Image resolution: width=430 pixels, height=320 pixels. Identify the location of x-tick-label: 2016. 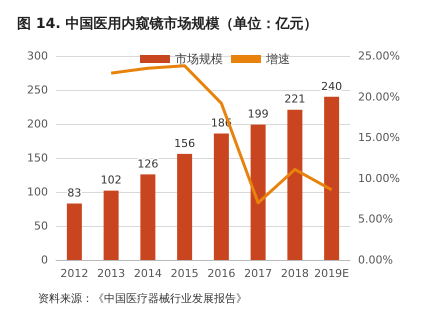
(221, 273).